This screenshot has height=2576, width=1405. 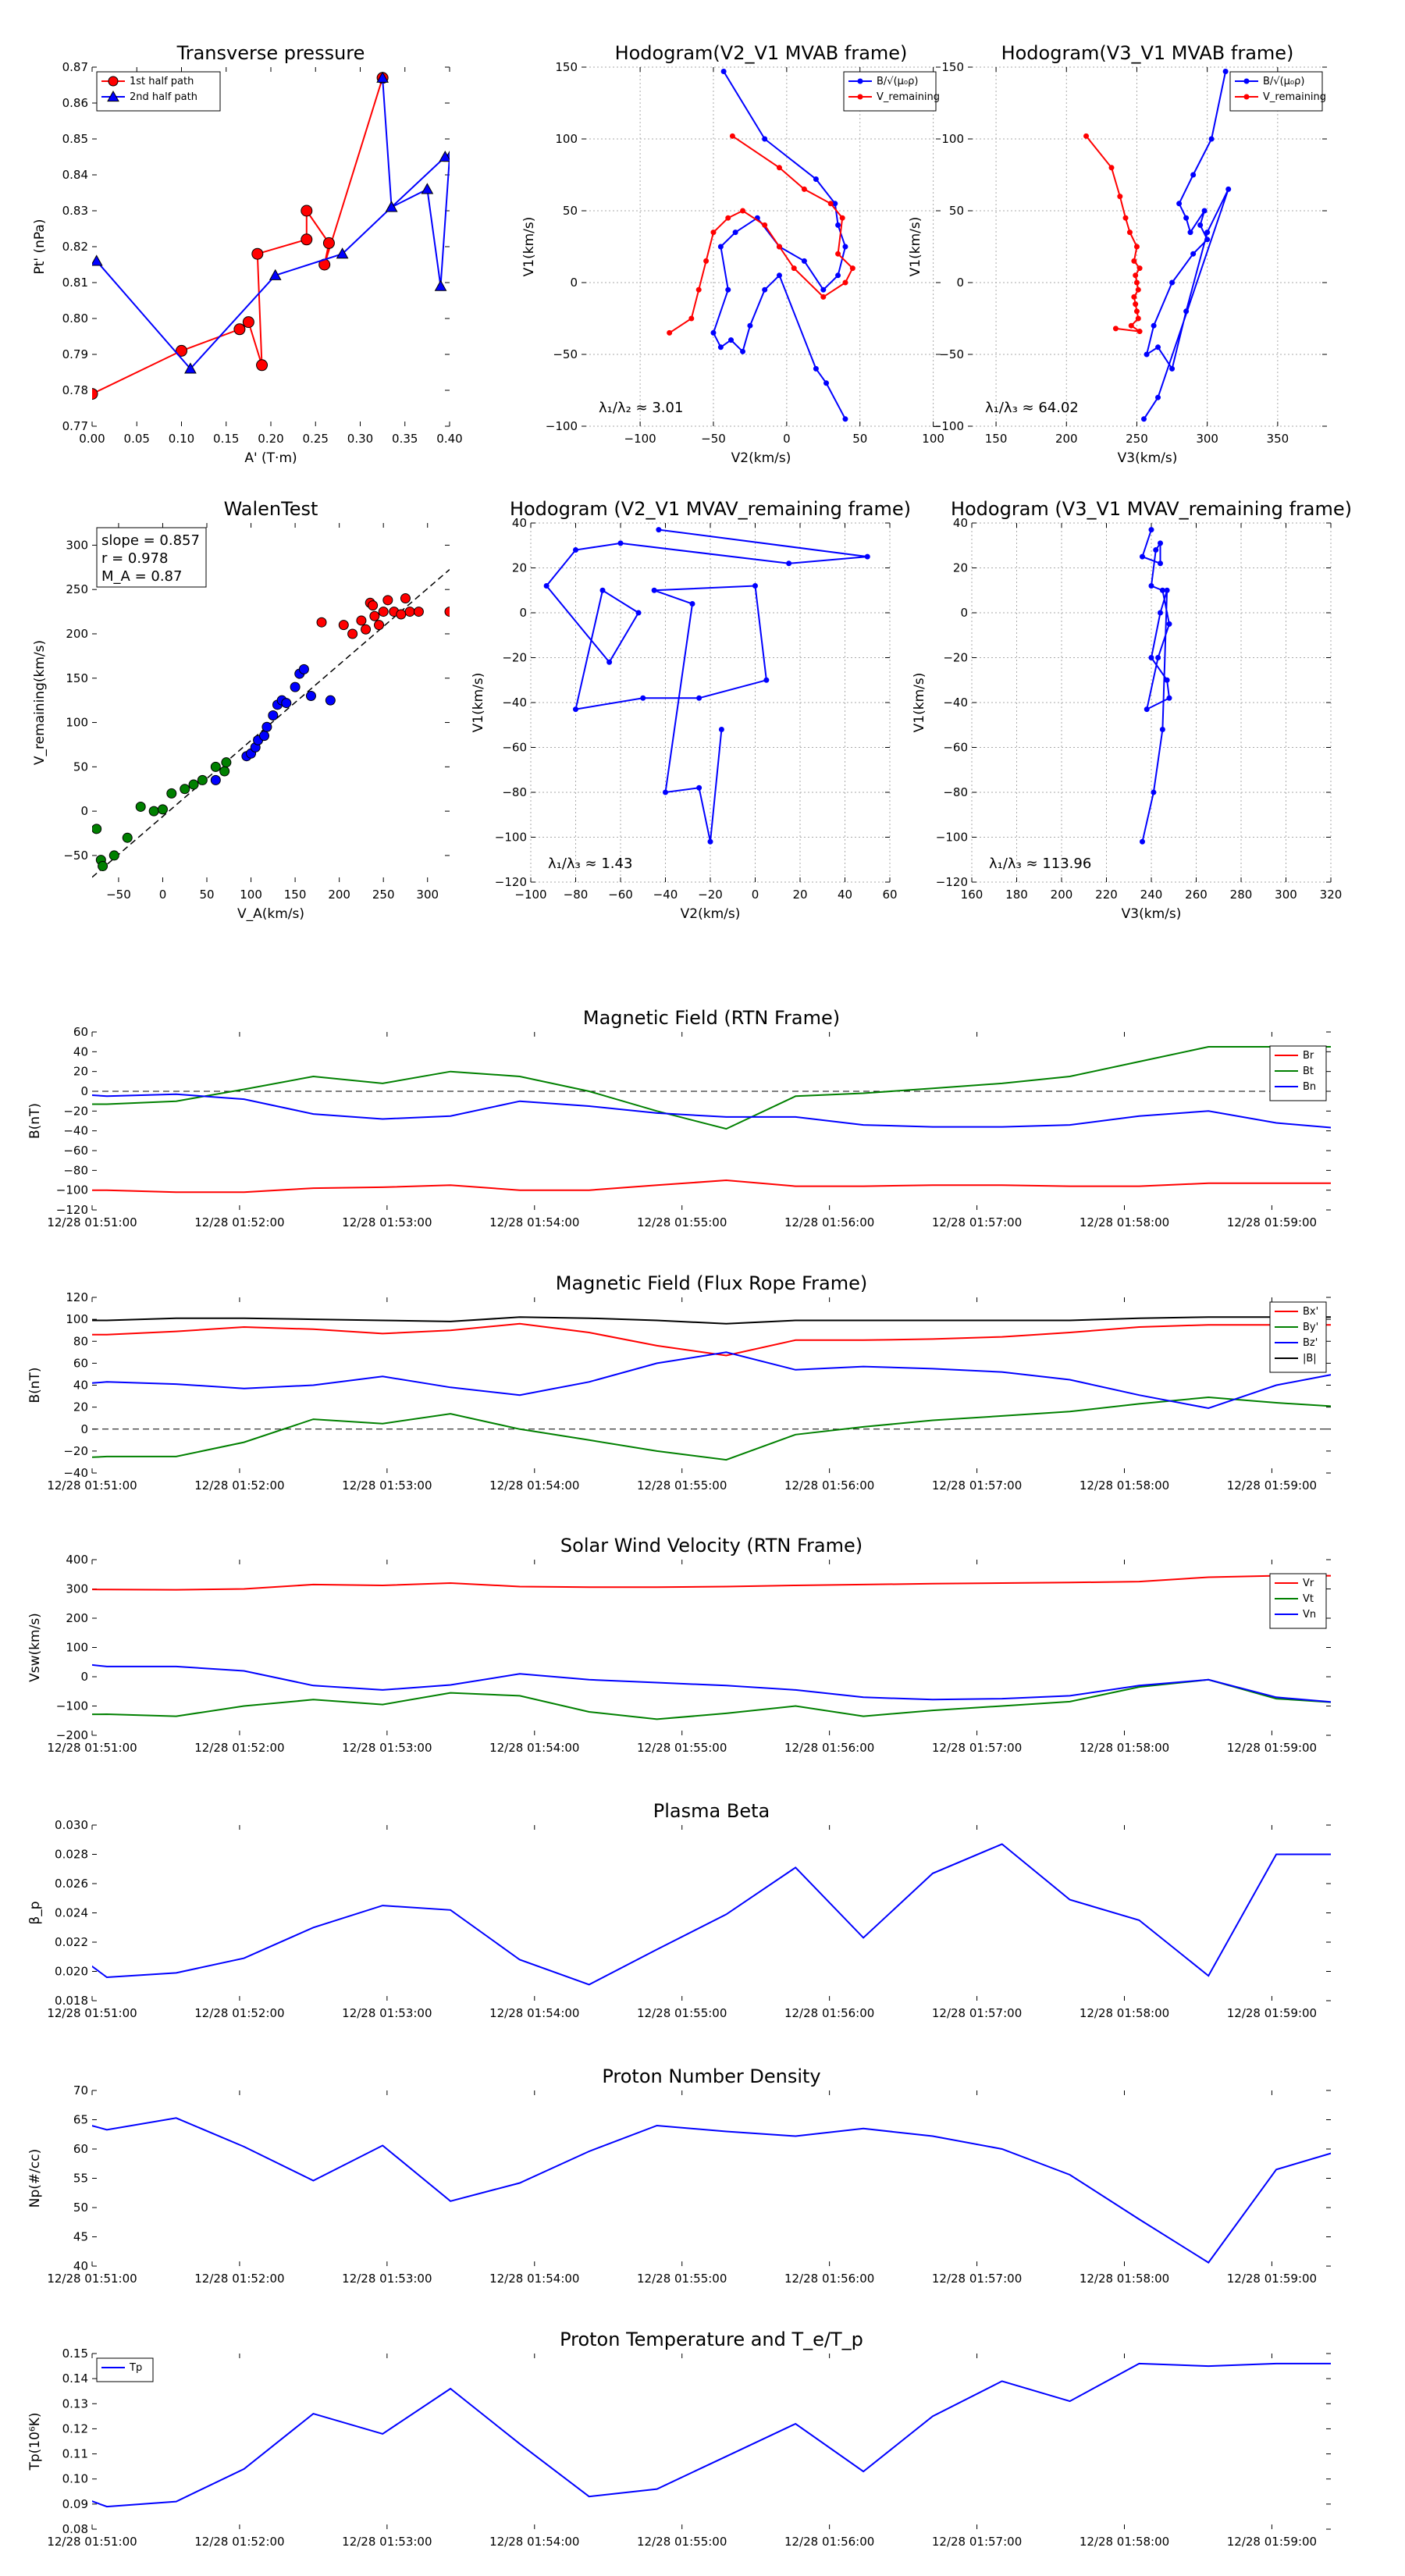 What do you see at coordinates (35, 2178) in the screenshot?
I see `proton-number-density-ylabel: Np(#/cc)` at bounding box center [35, 2178].